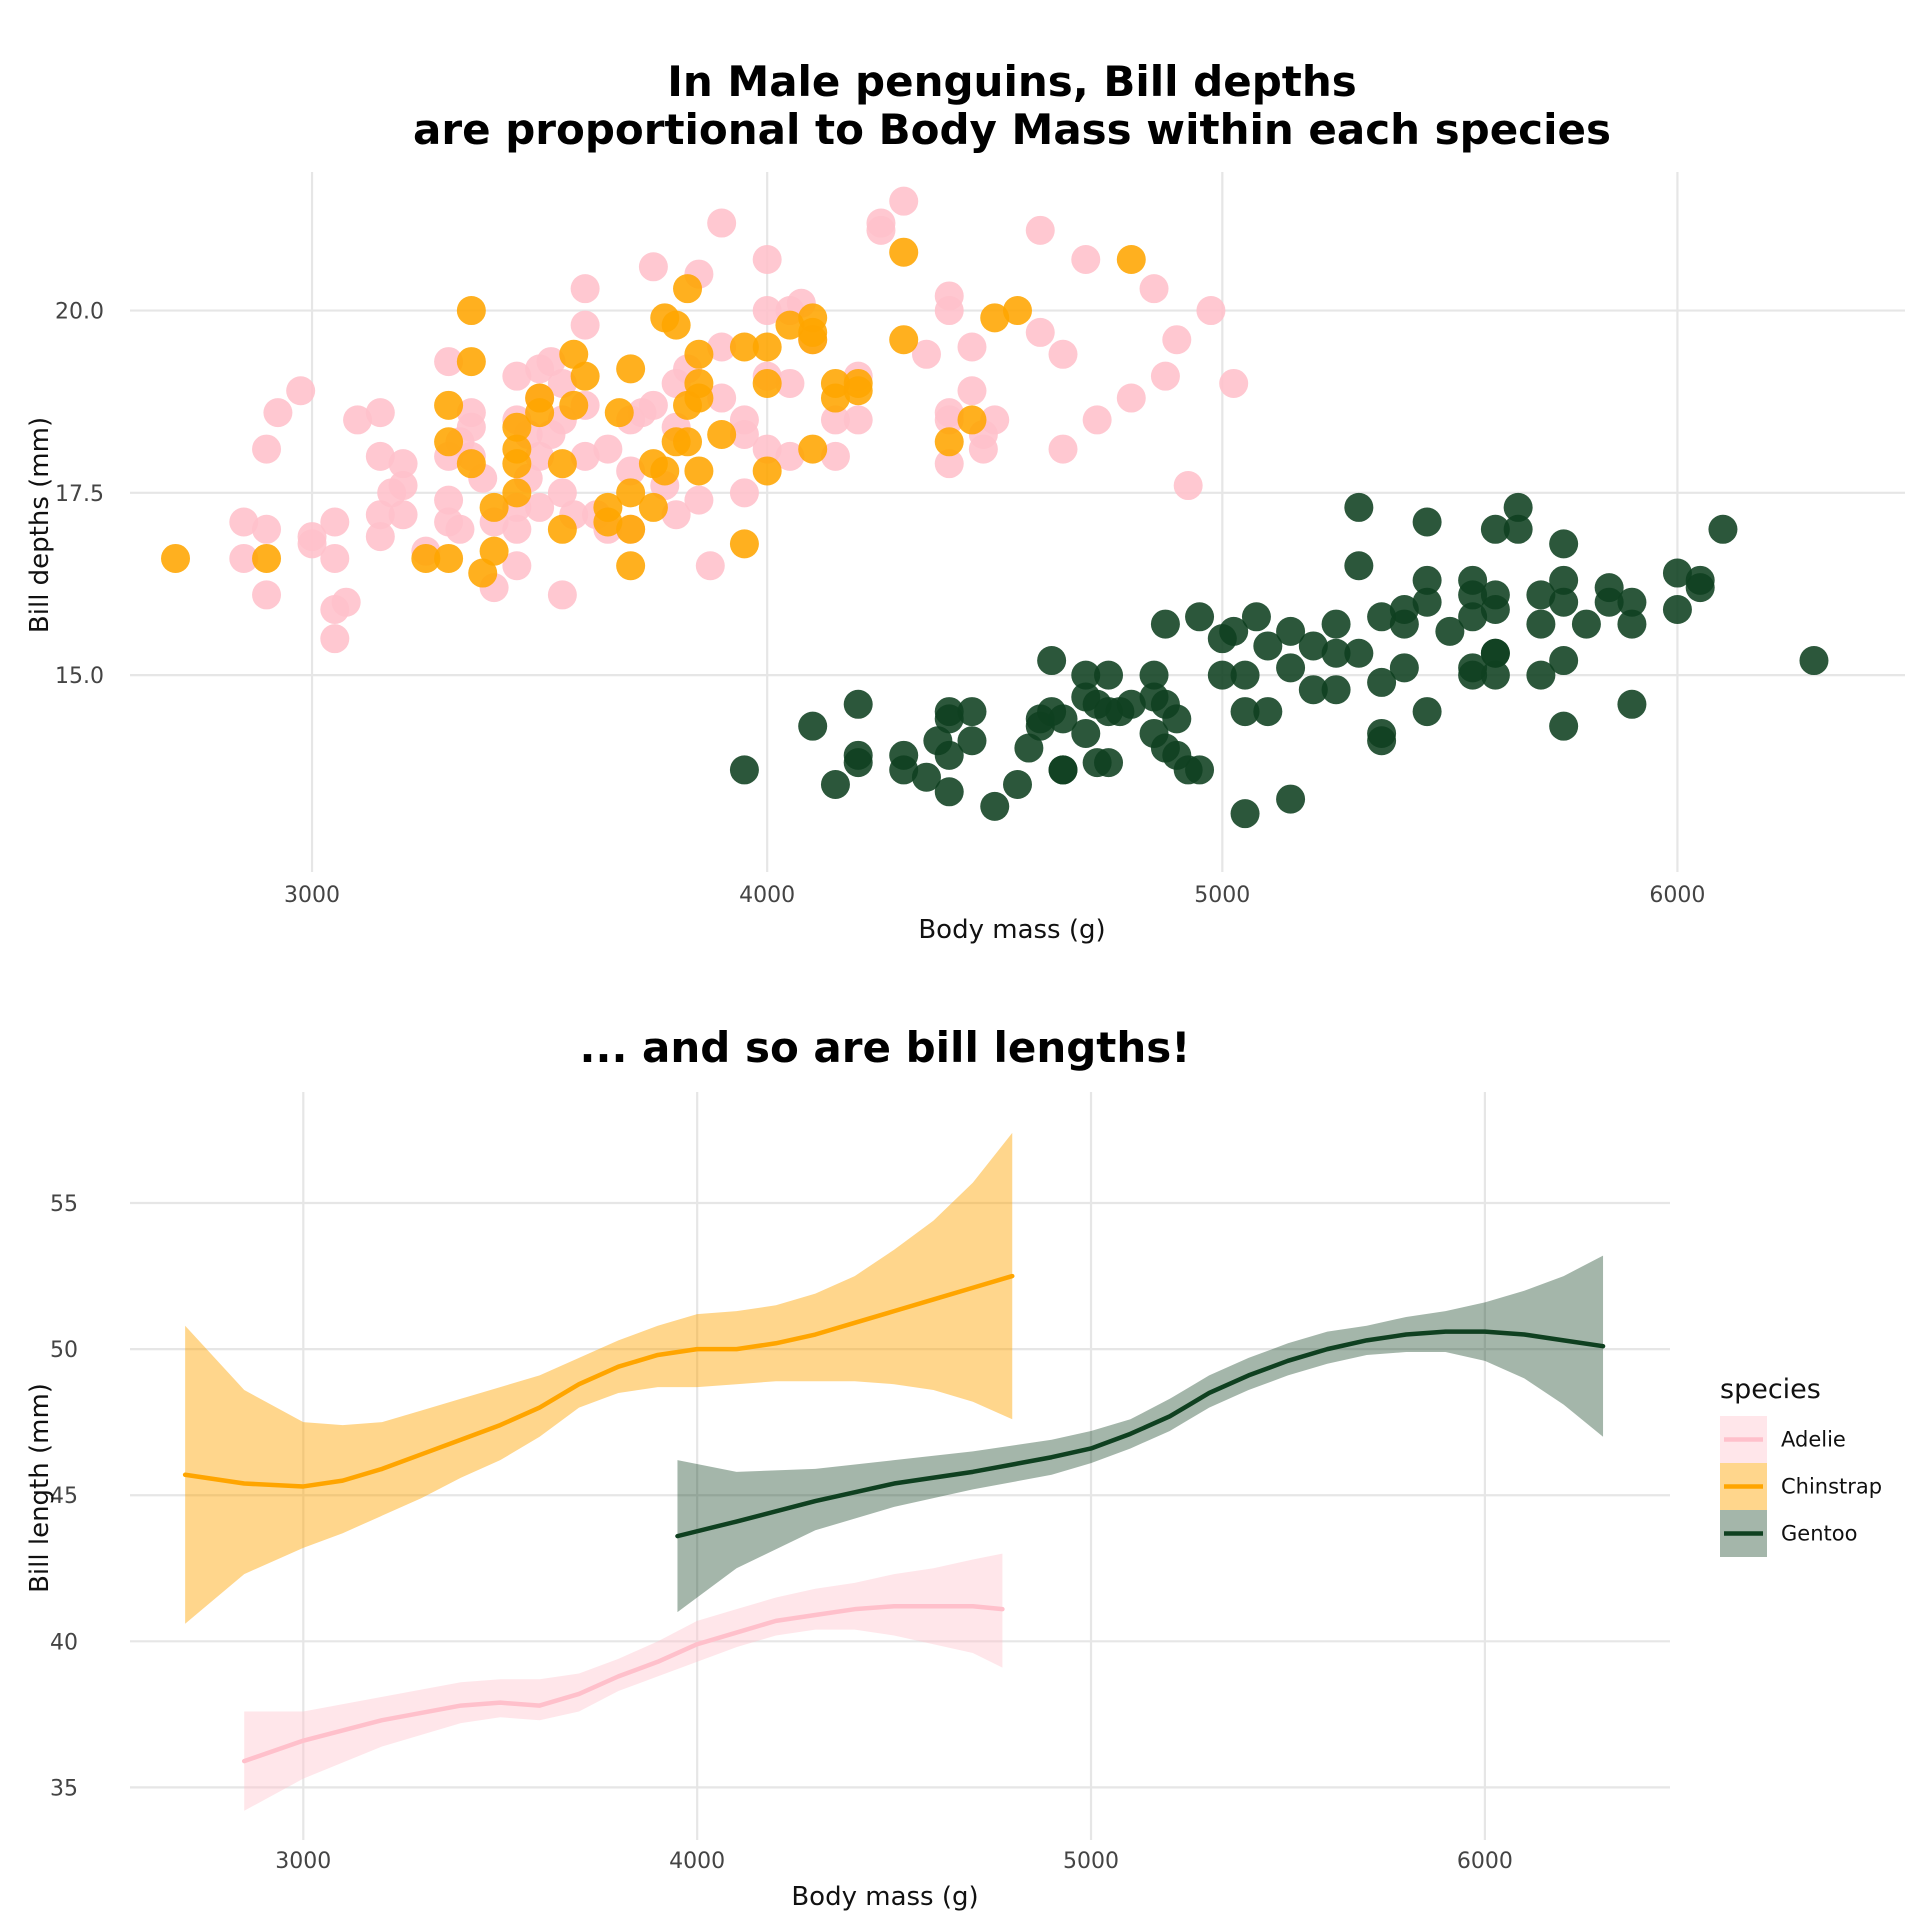 This screenshot has width=1920, height=1920. I want to click on legend: species Adelie Chinstrap Gentoo, so click(1801, 1465).